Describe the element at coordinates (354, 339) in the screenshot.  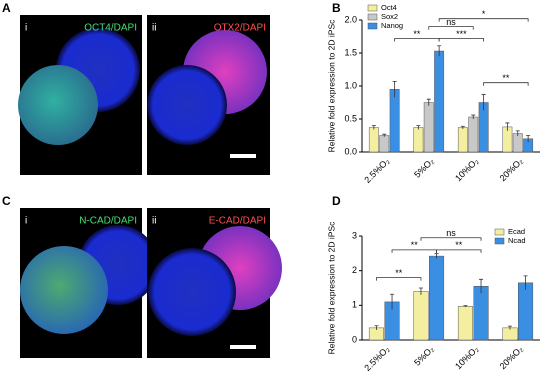
I see `y-tick-label: 0` at that location.